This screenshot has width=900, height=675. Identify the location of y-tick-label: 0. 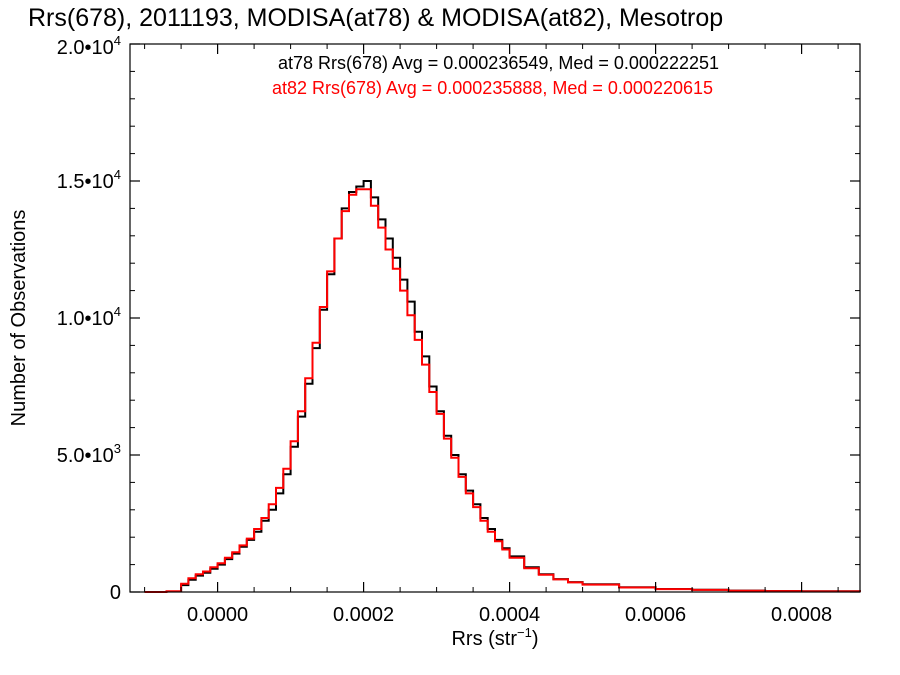
(115, 593).